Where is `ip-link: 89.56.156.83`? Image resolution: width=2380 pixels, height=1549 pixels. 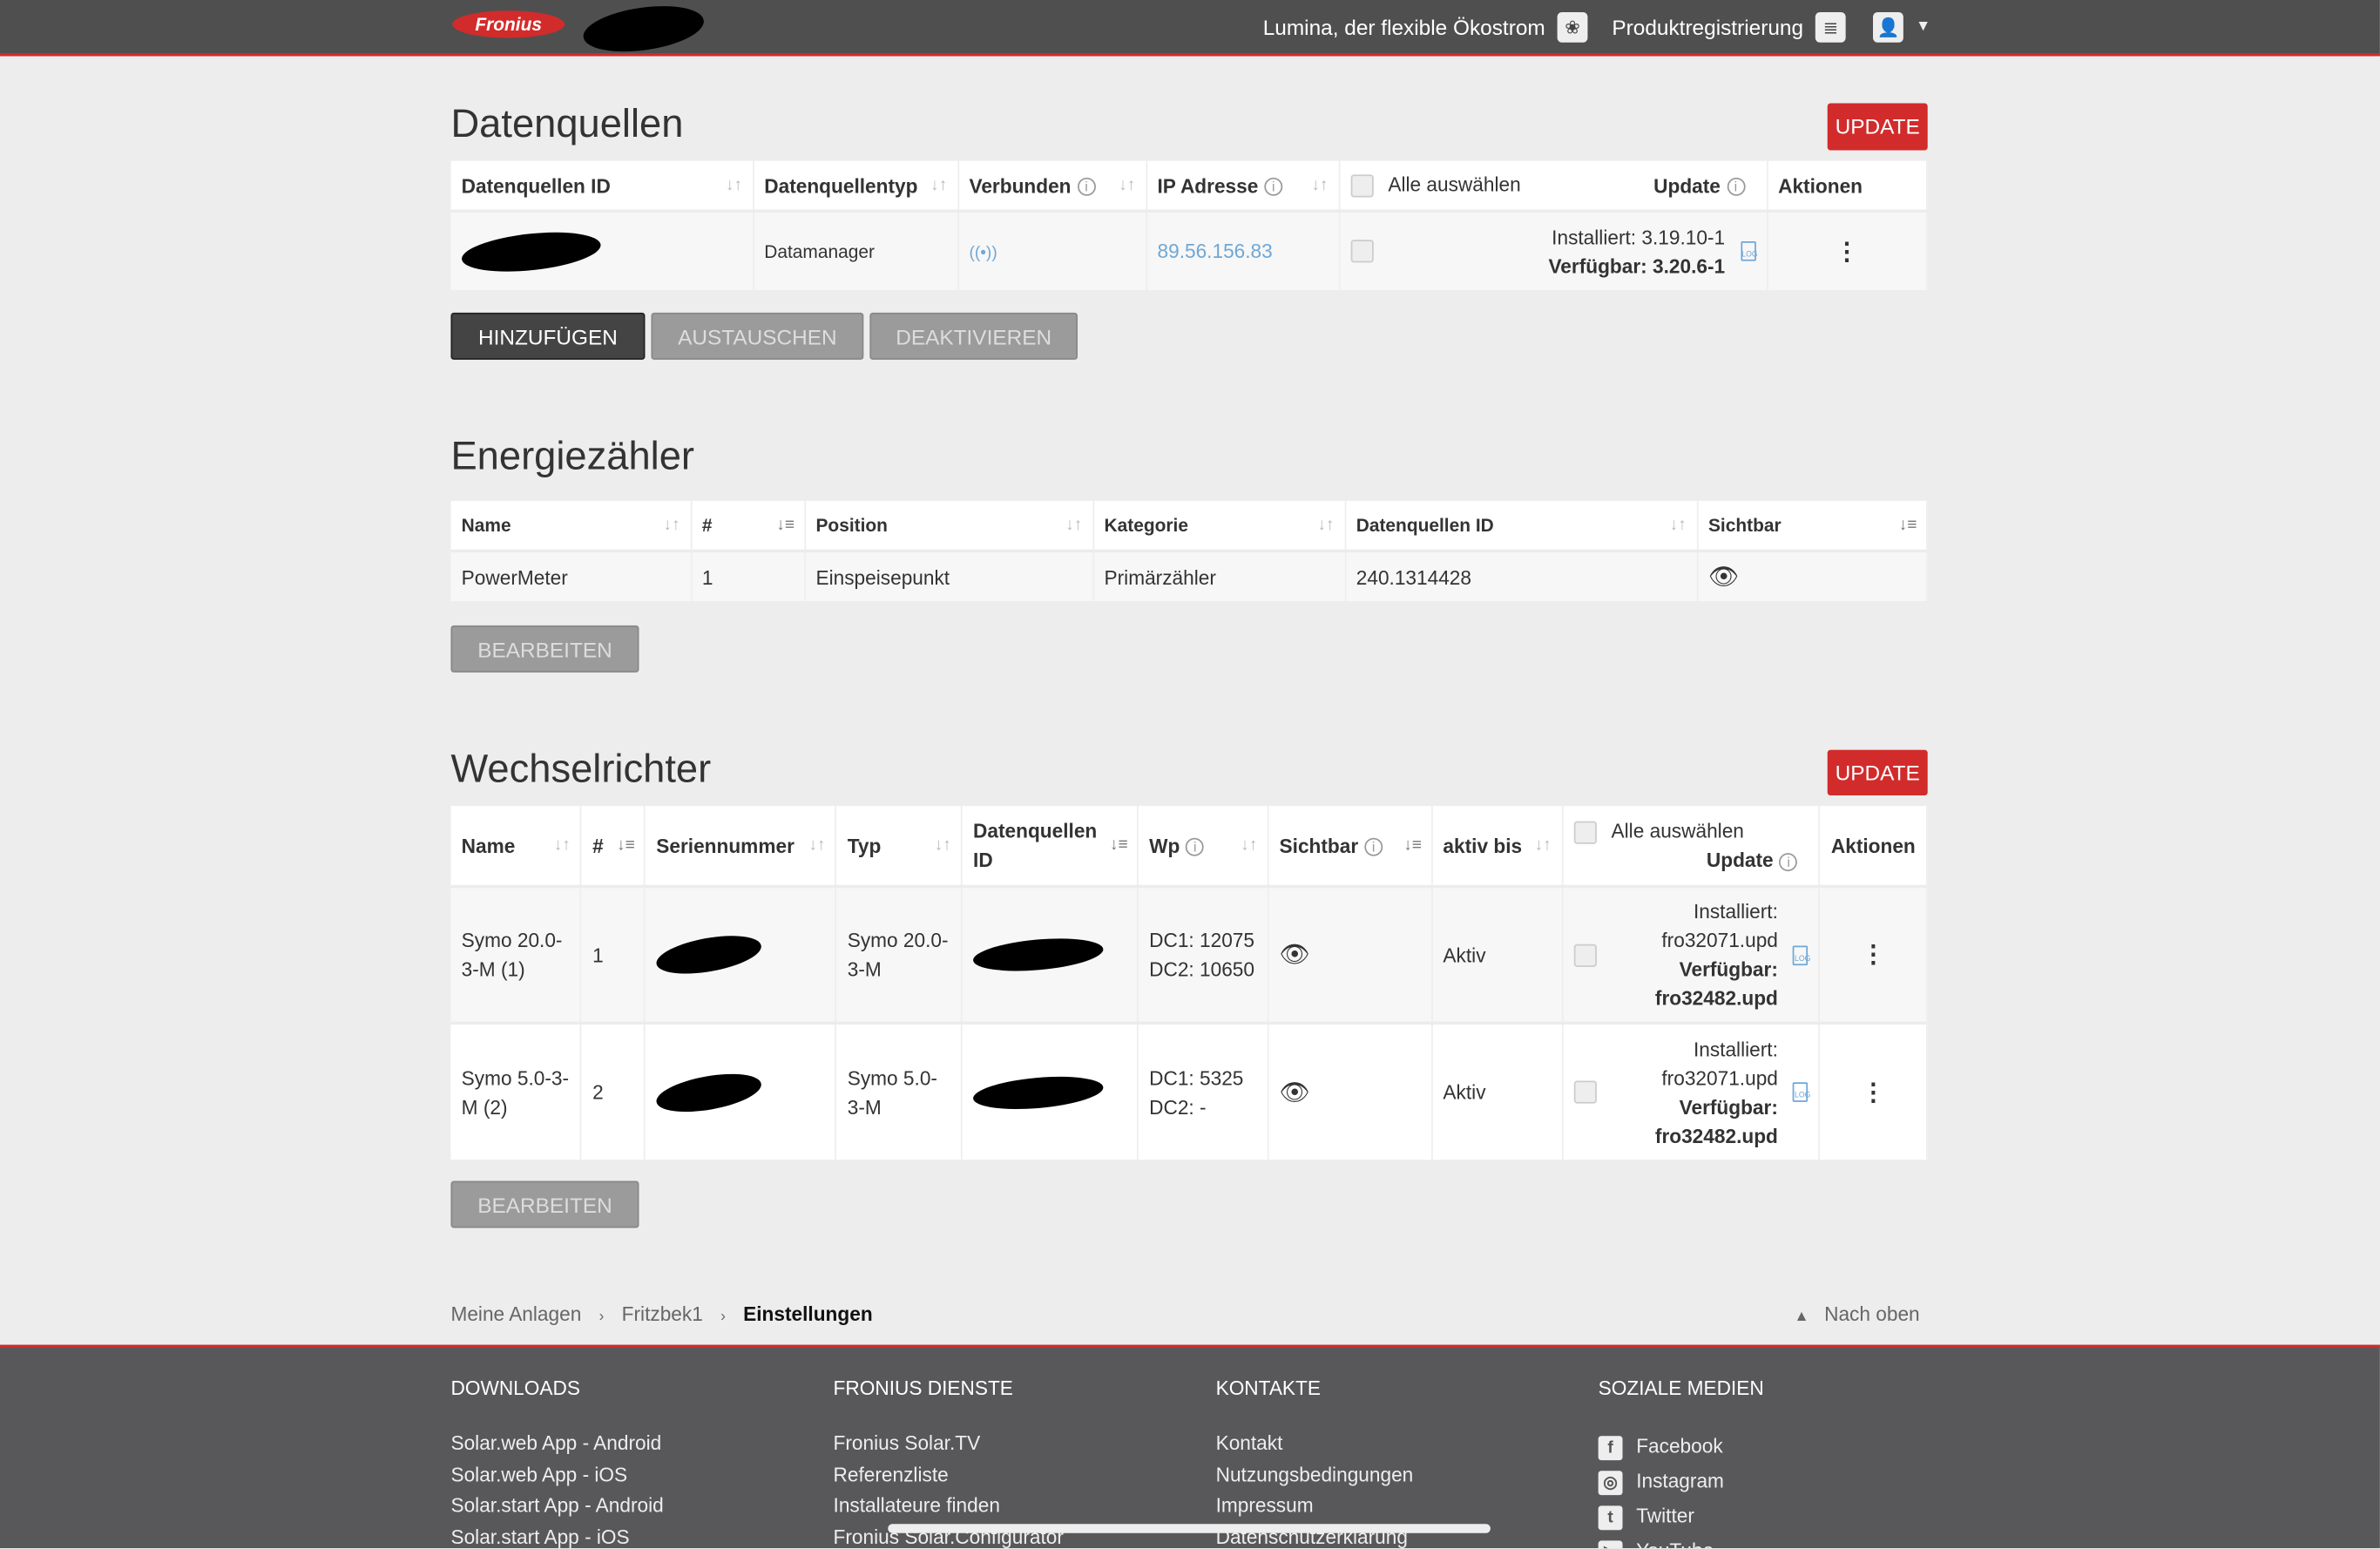 ip-link: 89.56.156.83 is located at coordinates (1243, 250).